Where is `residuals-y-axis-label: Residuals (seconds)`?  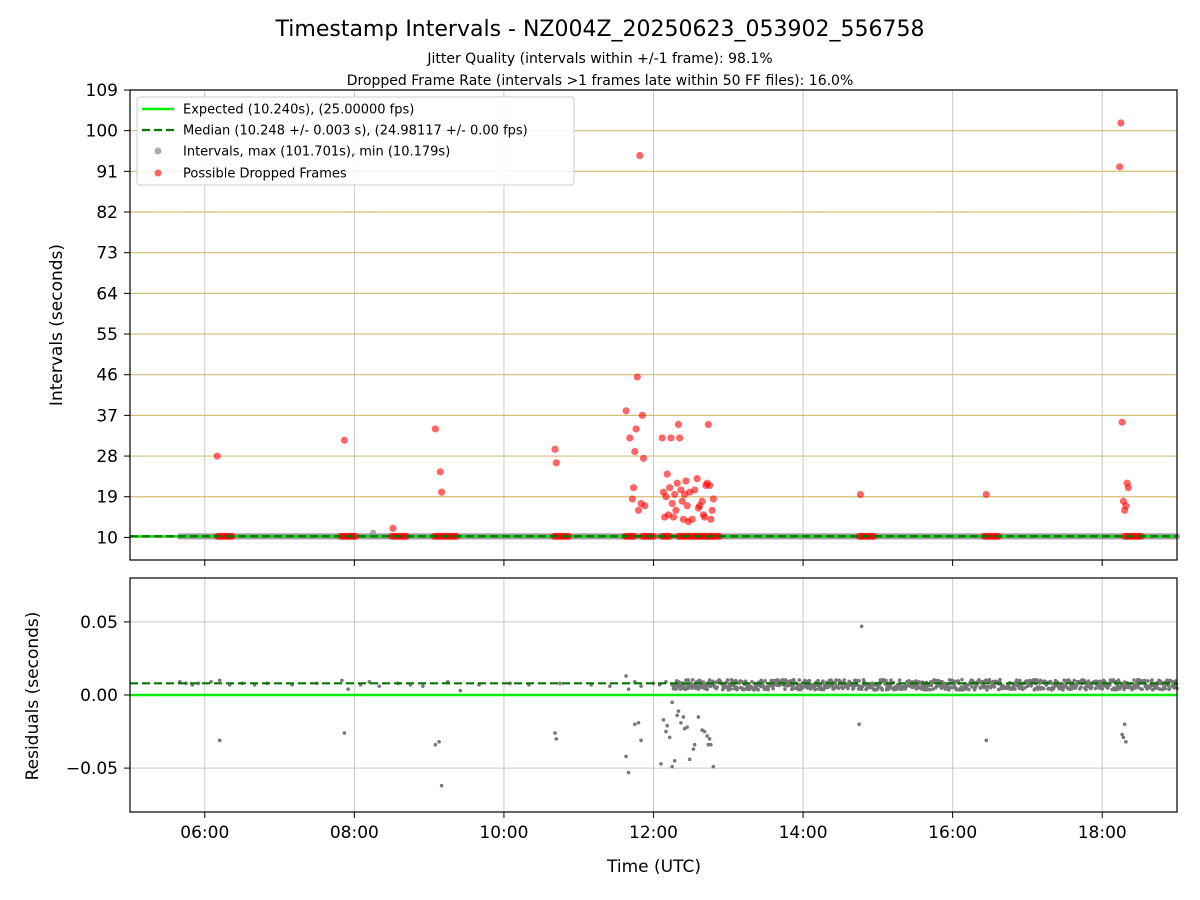 residuals-y-axis-label: Residuals (seconds) is located at coordinates (33, 696).